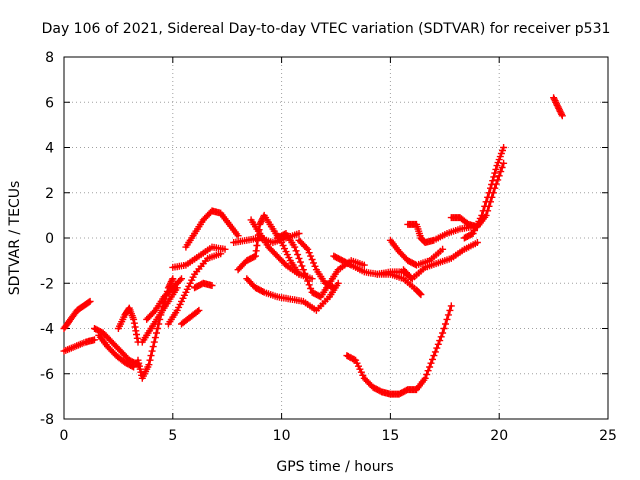 This screenshot has width=640, height=480. What do you see at coordinates (334, 467) in the screenshot?
I see `x-axis-label: GPS time / hours` at bounding box center [334, 467].